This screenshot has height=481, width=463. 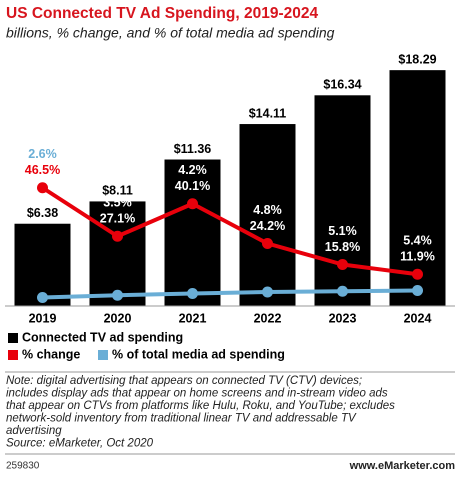 What do you see at coordinates (417, 241) in the screenshot?
I see `point-label: 5.4%` at bounding box center [417, 241].